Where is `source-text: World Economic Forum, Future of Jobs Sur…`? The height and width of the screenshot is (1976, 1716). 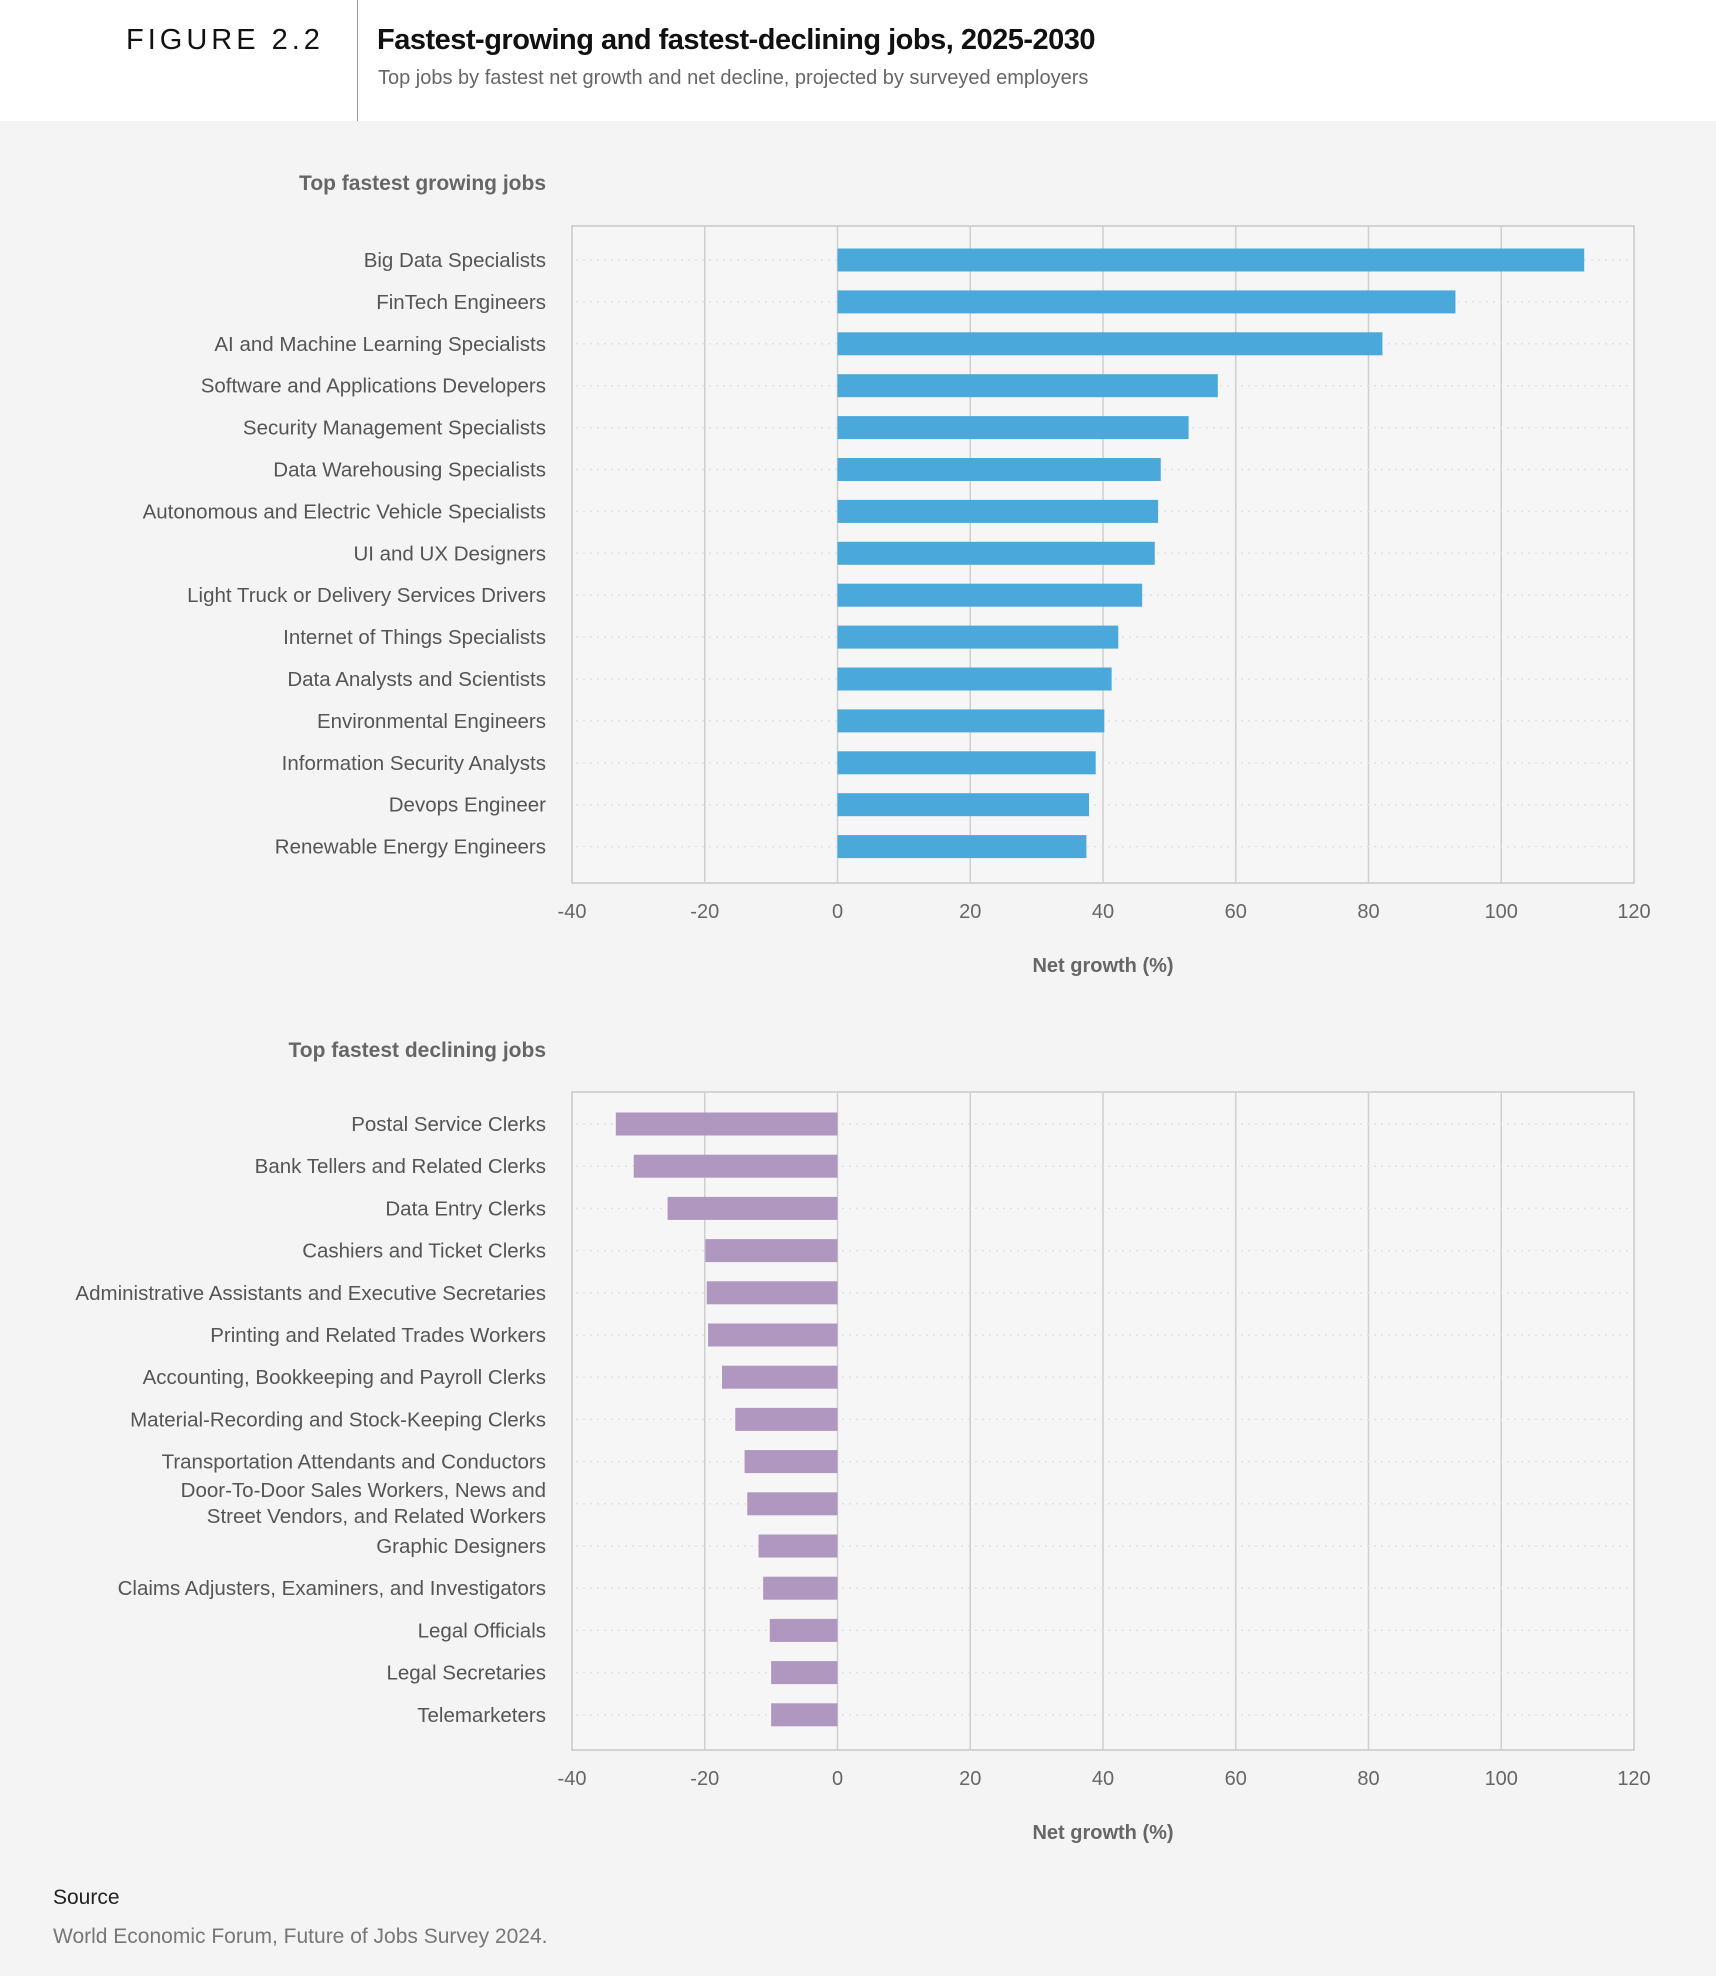 source-text: World Economic Forum, Future of Jobs Sur… is located at coordinates (300, 1936).